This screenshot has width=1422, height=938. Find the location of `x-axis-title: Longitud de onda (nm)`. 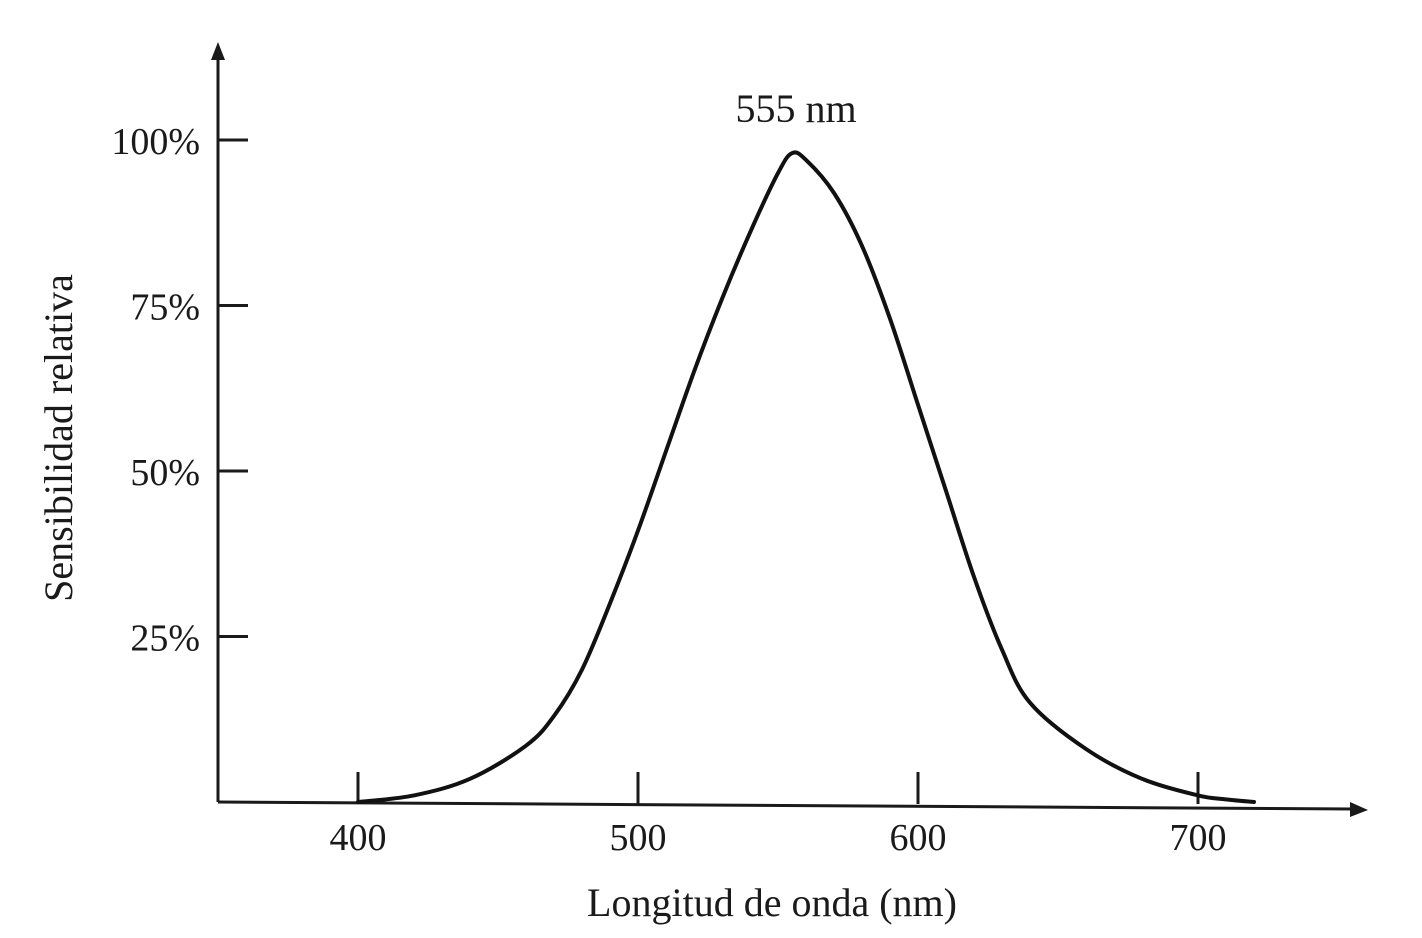

x-axis-title: Longitud de onda (nm) is located at coordinates (772, 902).